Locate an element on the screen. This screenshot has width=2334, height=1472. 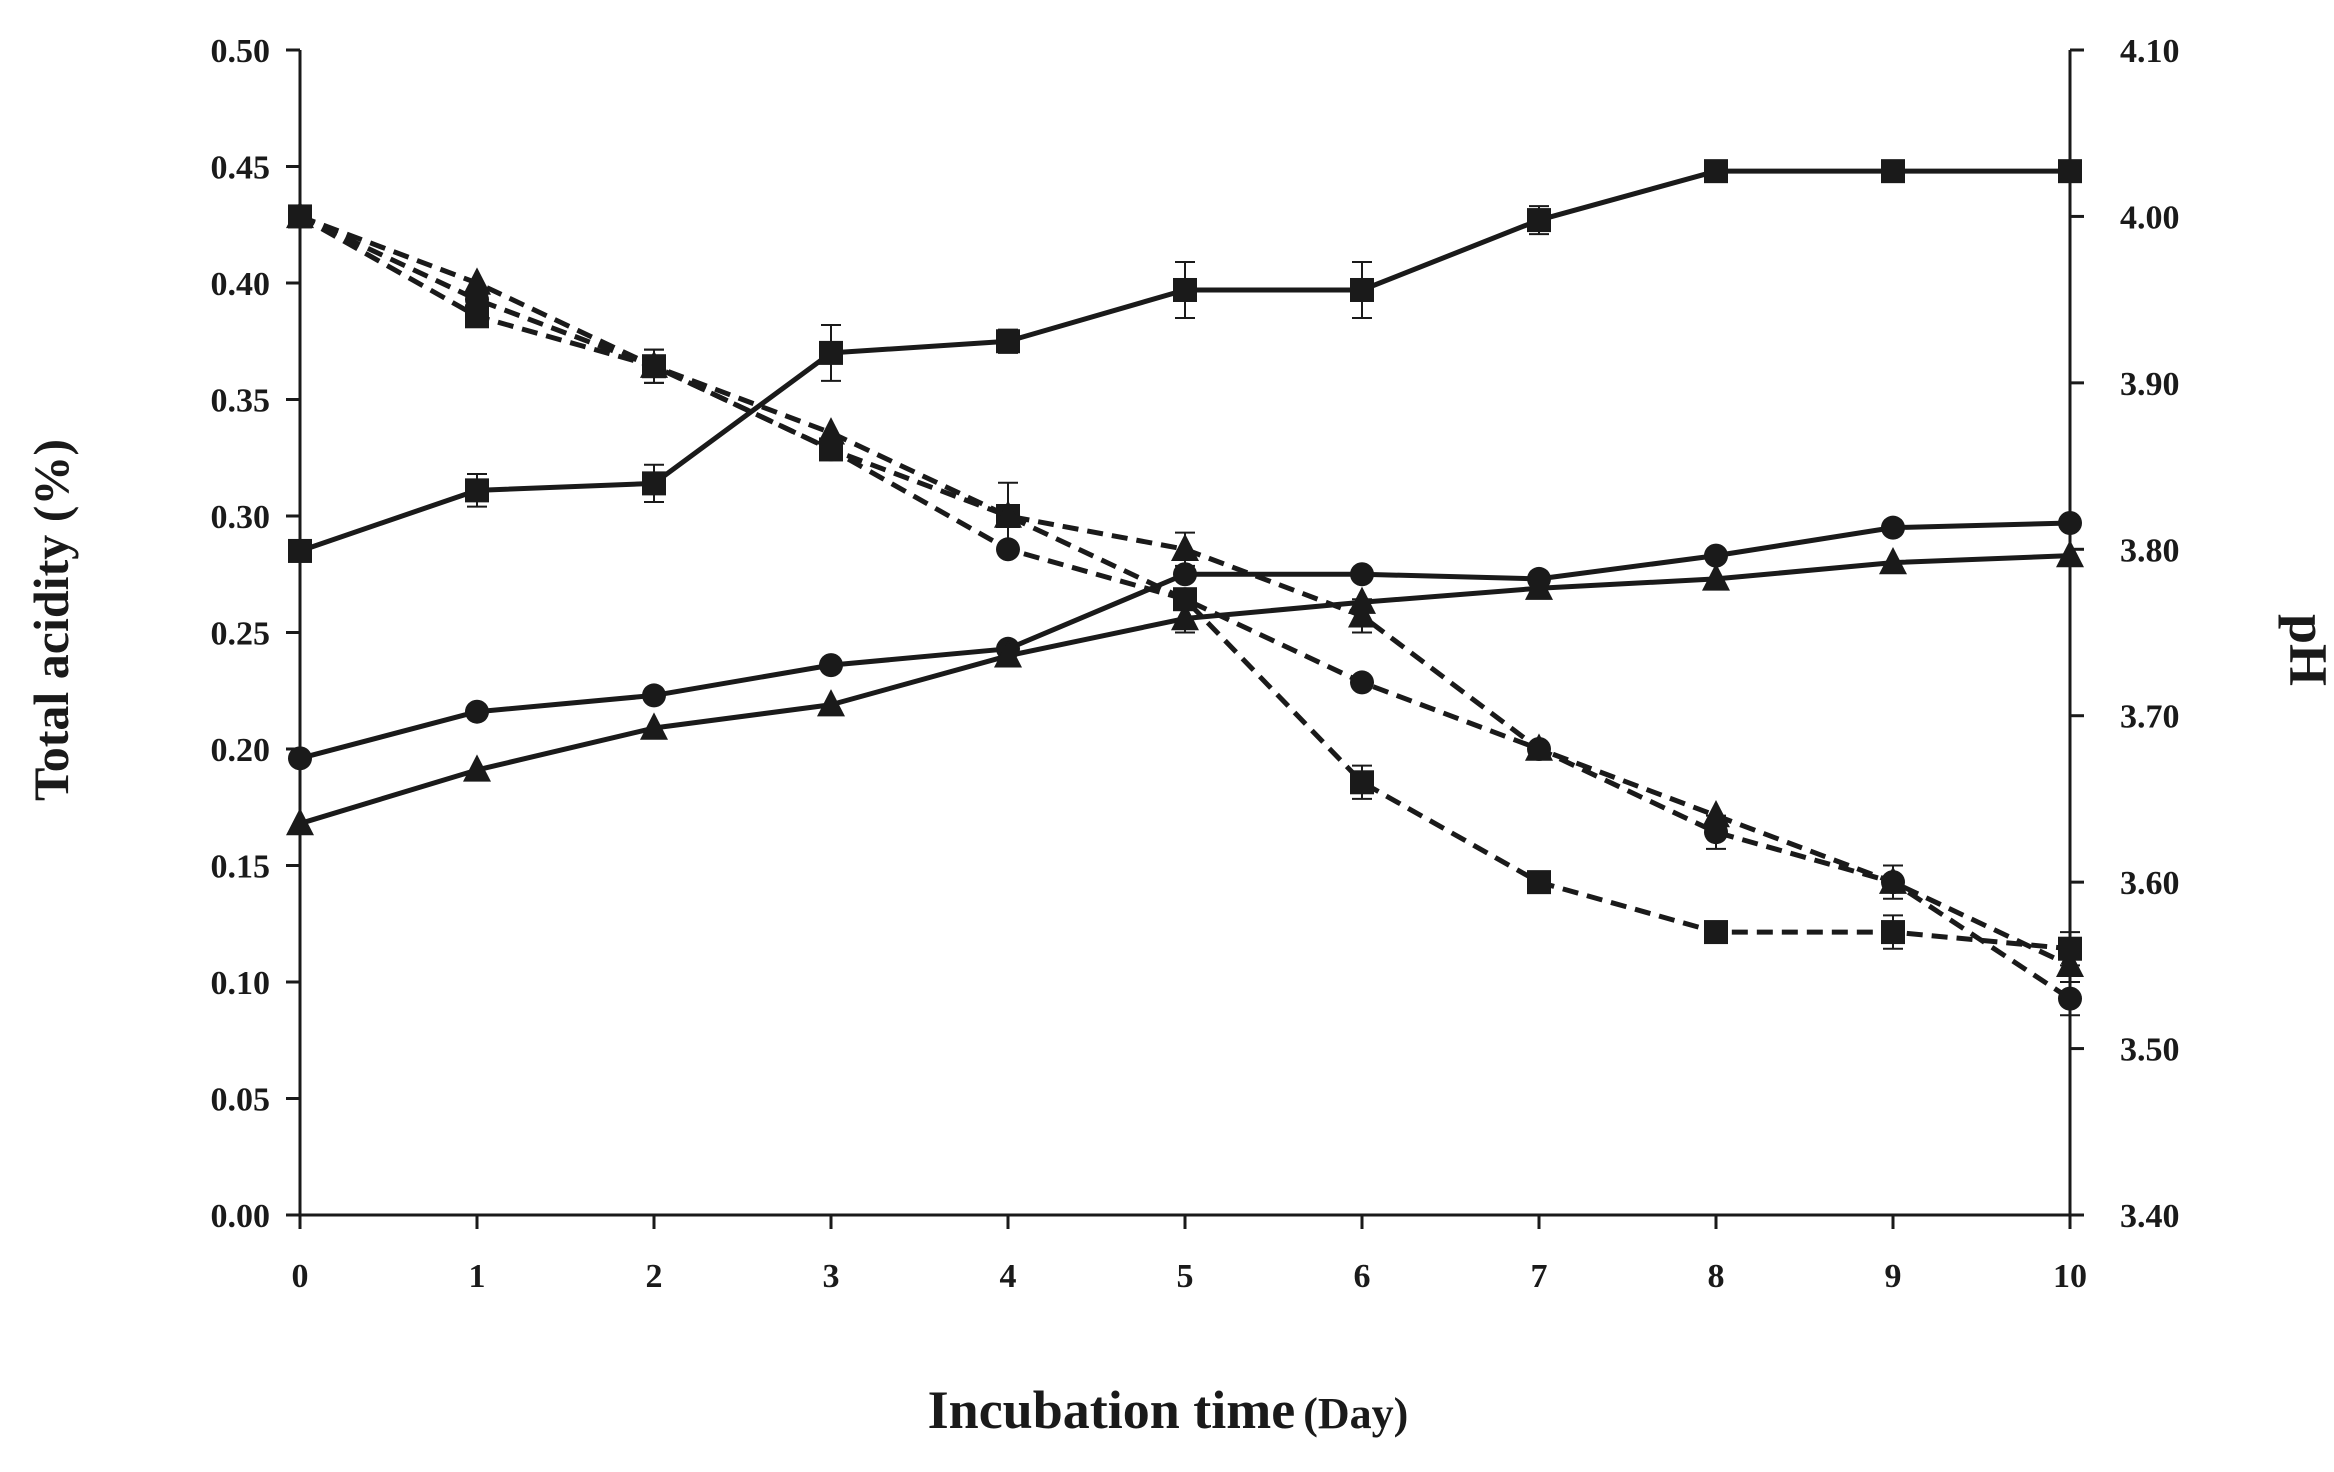
y2-tick-label: 3.80 is located at coordinates (2150, 550).